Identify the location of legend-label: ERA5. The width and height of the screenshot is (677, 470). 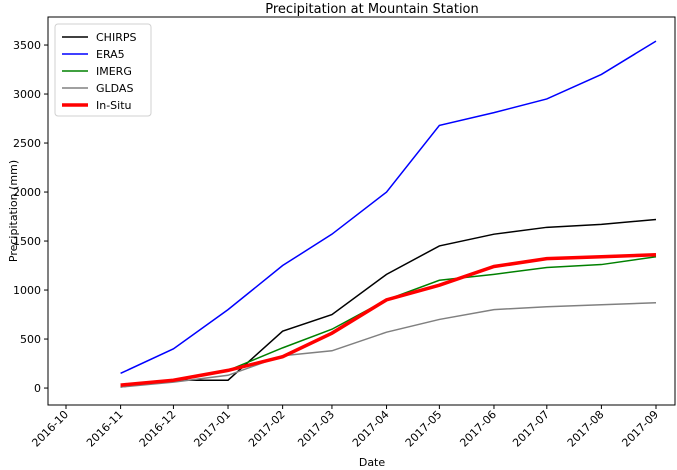
(110, 54).